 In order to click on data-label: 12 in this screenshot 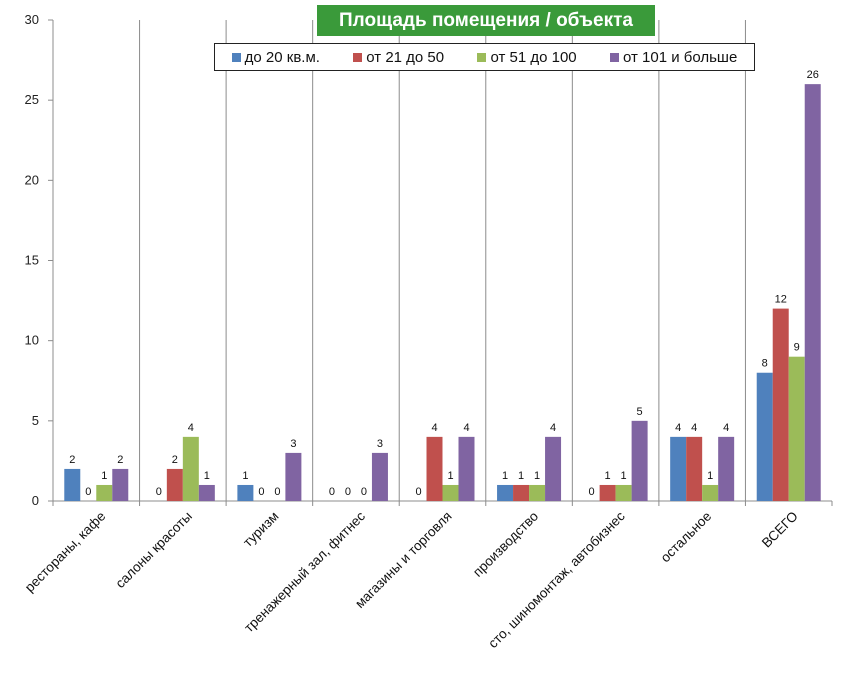, I will do `click(781, 300)`.